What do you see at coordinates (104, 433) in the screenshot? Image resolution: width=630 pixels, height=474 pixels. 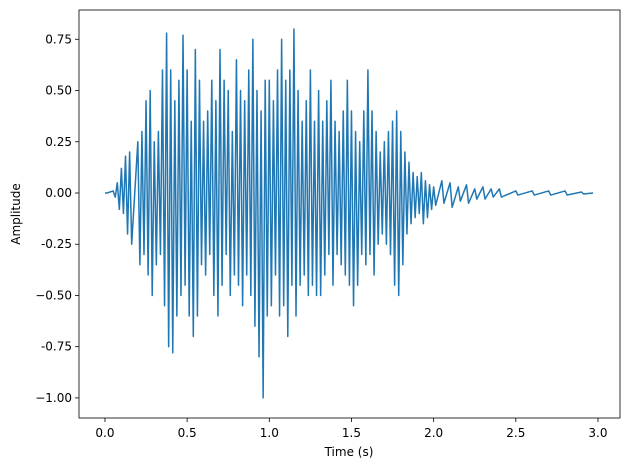 I see `x-tick-label: 0.0` at bounding box center [104, 433].